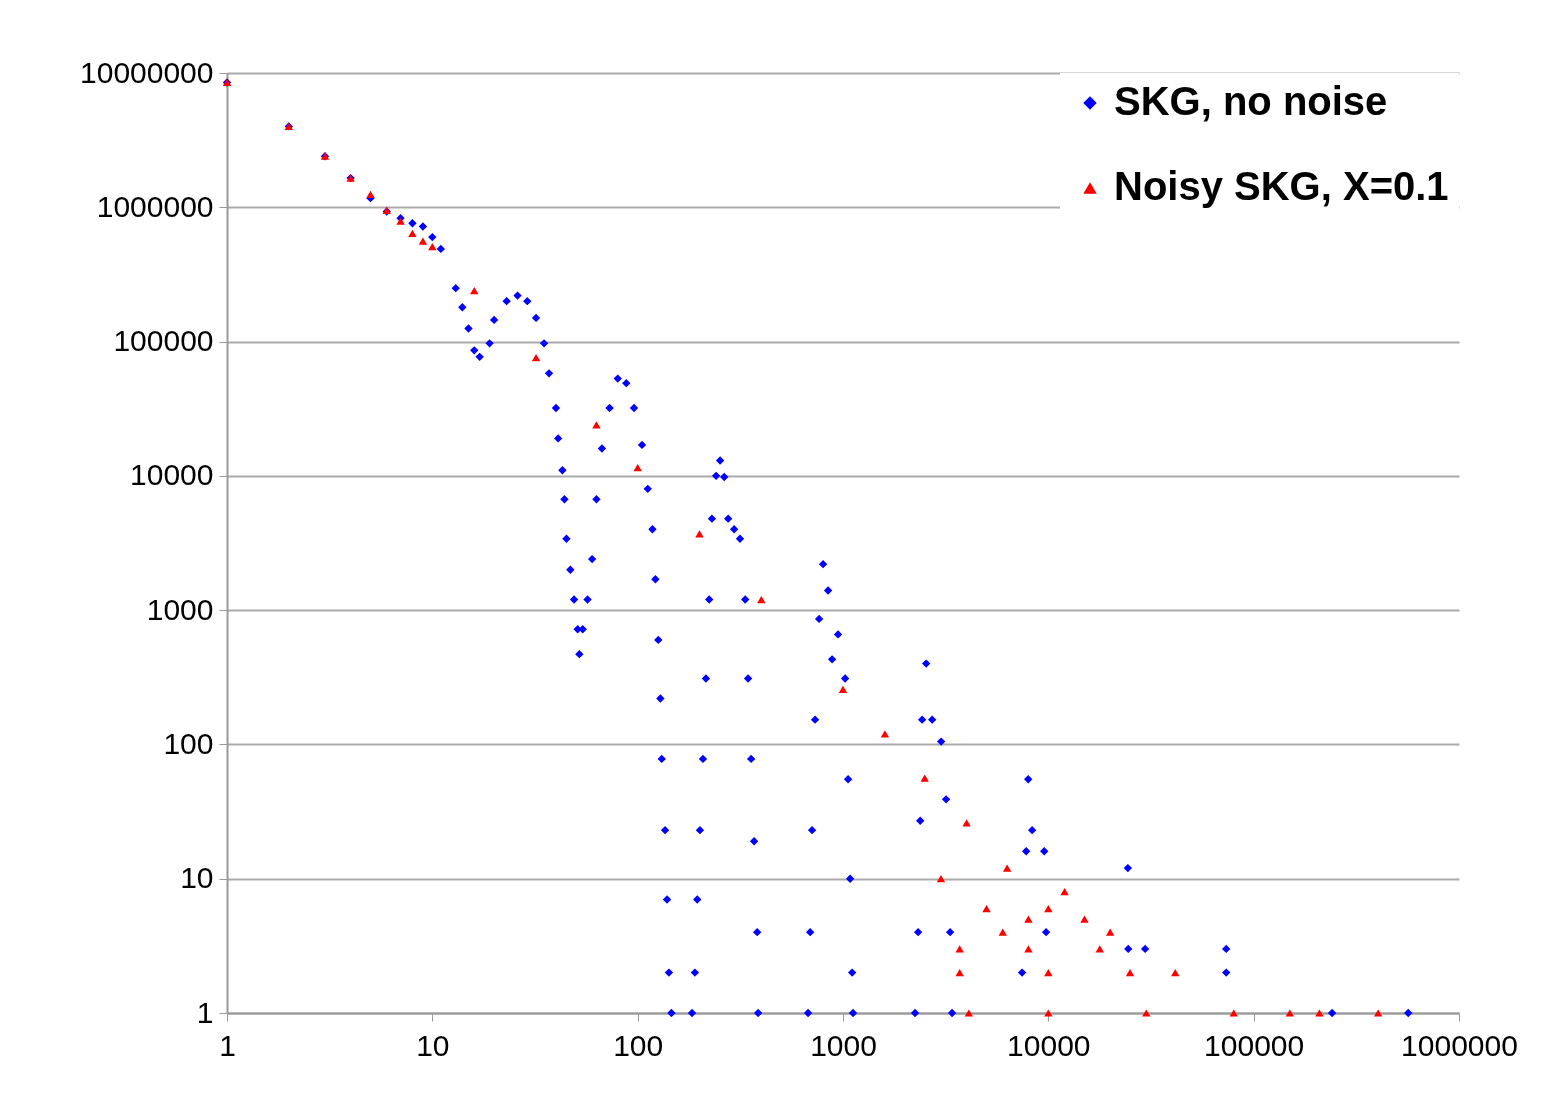 This screenshot has width=1554, height=1117. Describe the element at coordinates (197, 878) in the screenshot. I see `y-tick-label: 10` at that location.